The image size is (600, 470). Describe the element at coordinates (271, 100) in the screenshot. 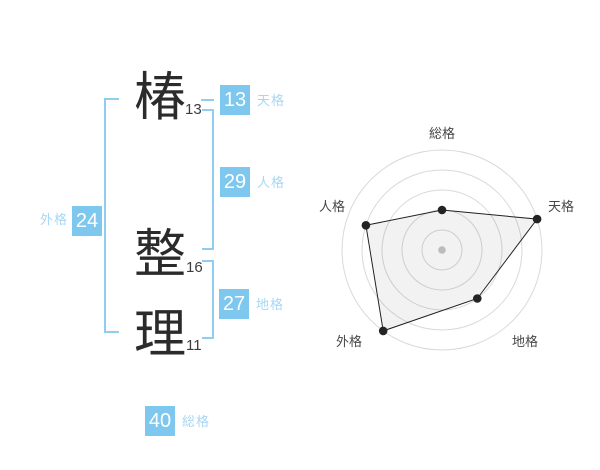

I see `tenkaku-label: 天格` at that location.